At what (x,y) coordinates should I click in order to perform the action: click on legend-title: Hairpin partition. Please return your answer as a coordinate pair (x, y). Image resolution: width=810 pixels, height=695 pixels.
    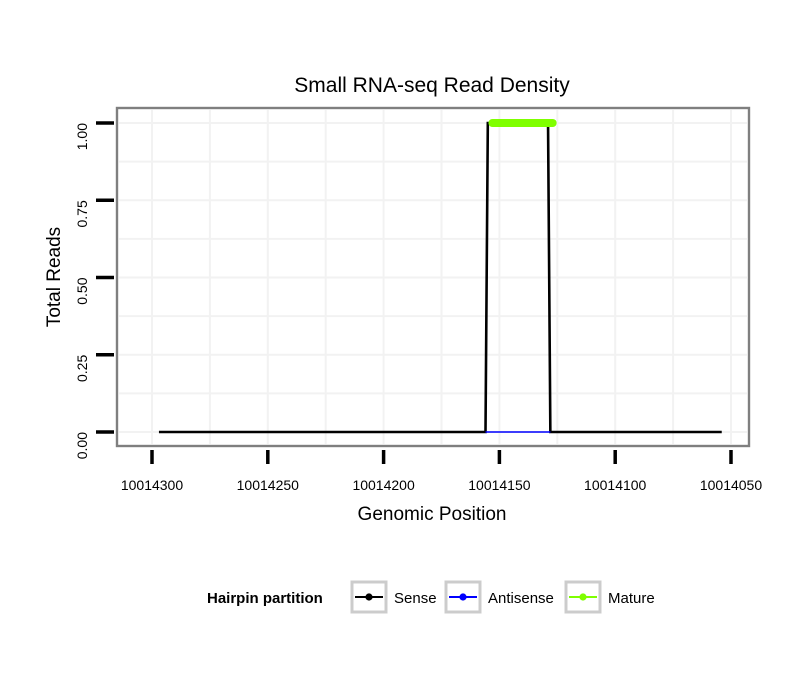
    Looking at the image, I should click on (265, 598).